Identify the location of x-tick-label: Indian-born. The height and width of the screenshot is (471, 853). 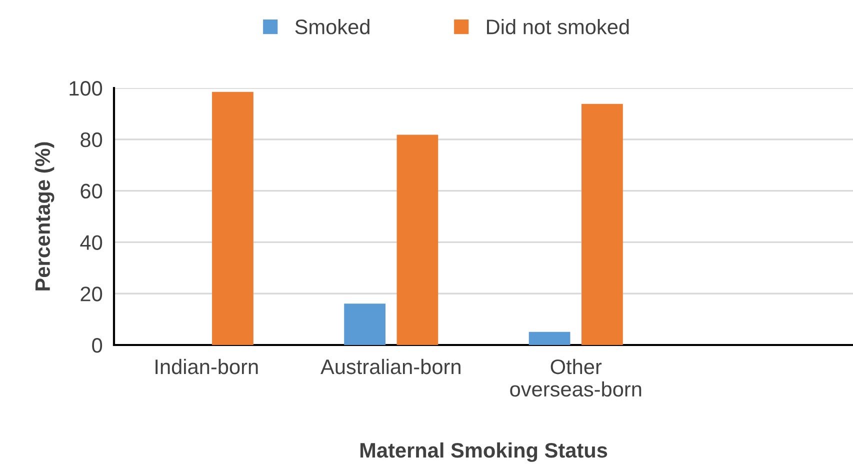
(207, 366).